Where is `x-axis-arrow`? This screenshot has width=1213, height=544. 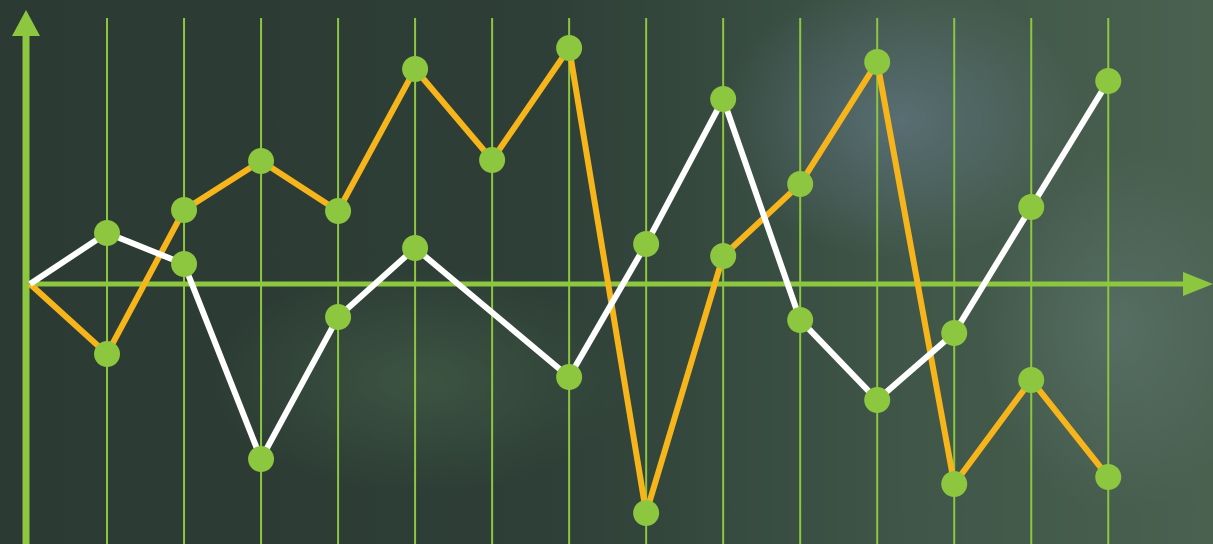
x-axis-arrow is located at coordinates (1198, 284).